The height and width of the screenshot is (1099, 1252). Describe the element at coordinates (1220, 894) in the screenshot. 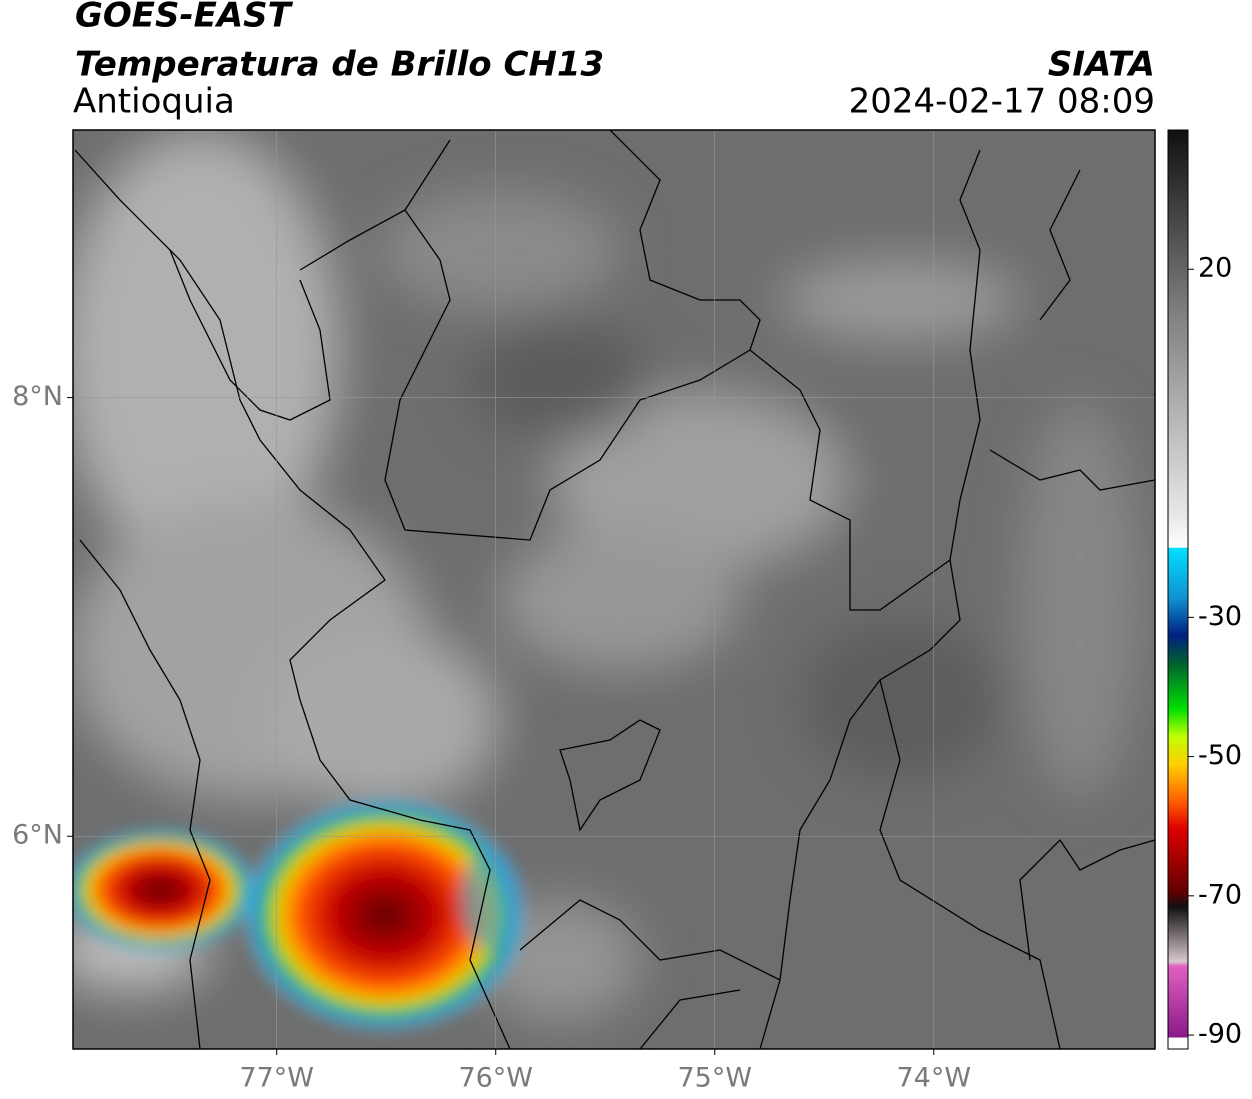

I see `colorbar-tick-label: -70` at that location.